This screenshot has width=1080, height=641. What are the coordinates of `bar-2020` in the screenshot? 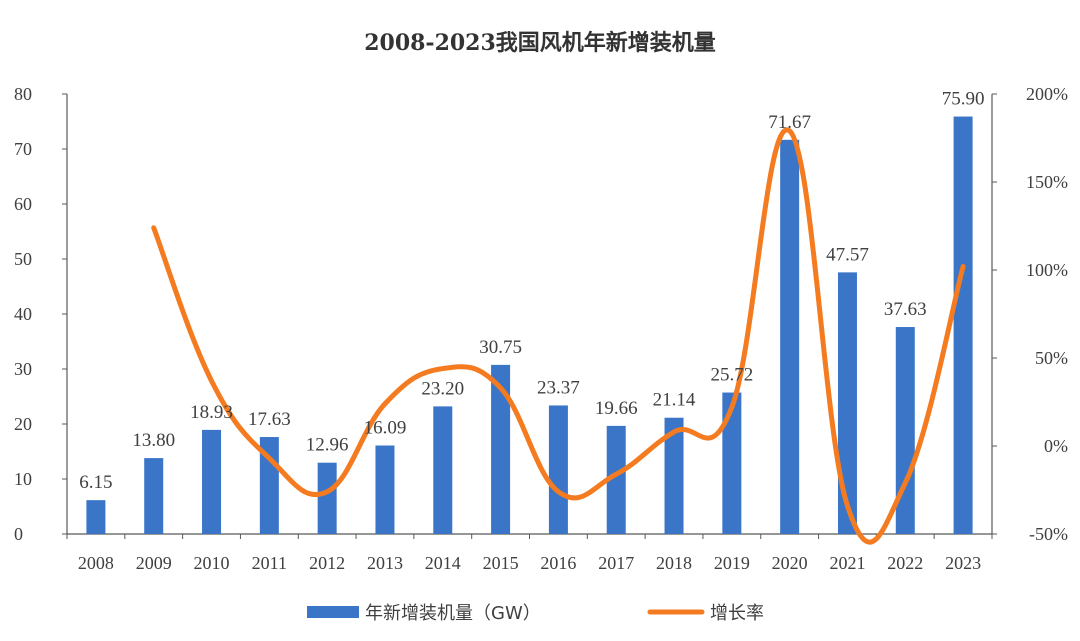 It's located at (790, 336).